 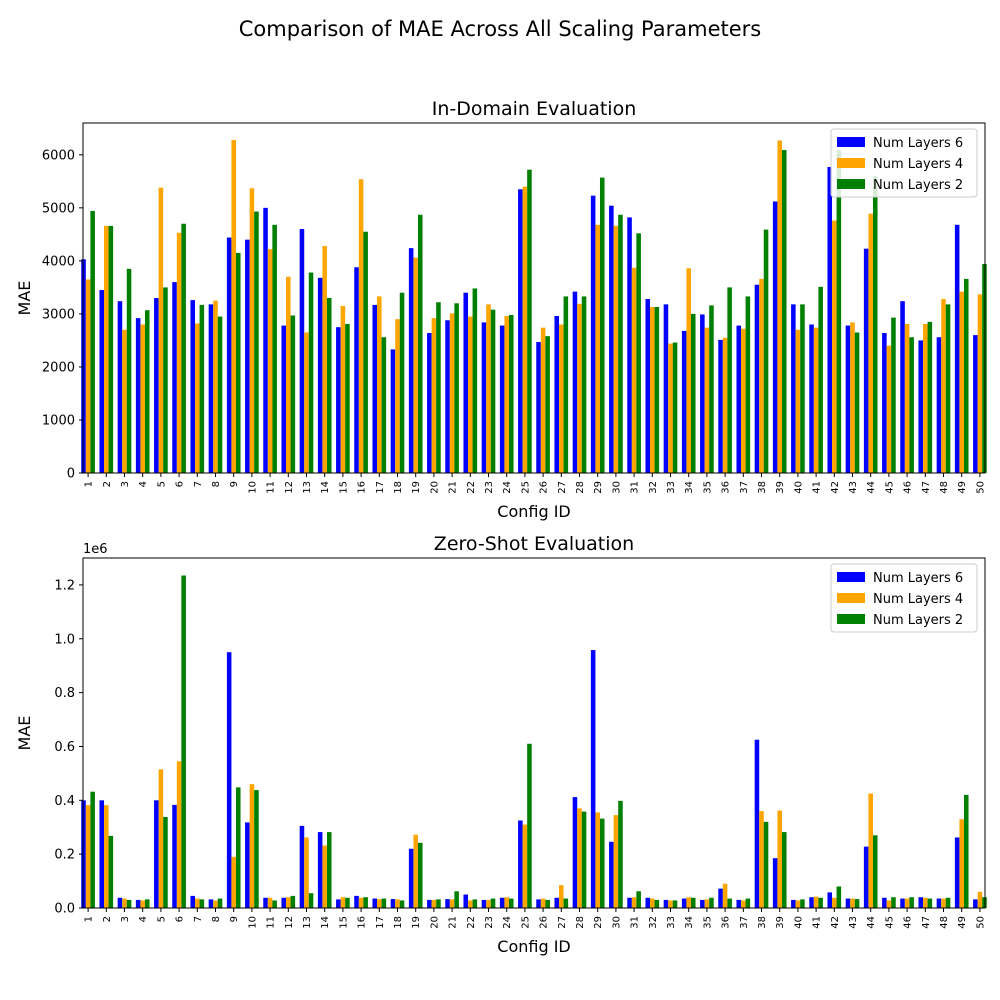 What do you see at coordinates (926, 922) in the screenshot?
I see `x-tick-label: 47` at bounding box center [926, 922].